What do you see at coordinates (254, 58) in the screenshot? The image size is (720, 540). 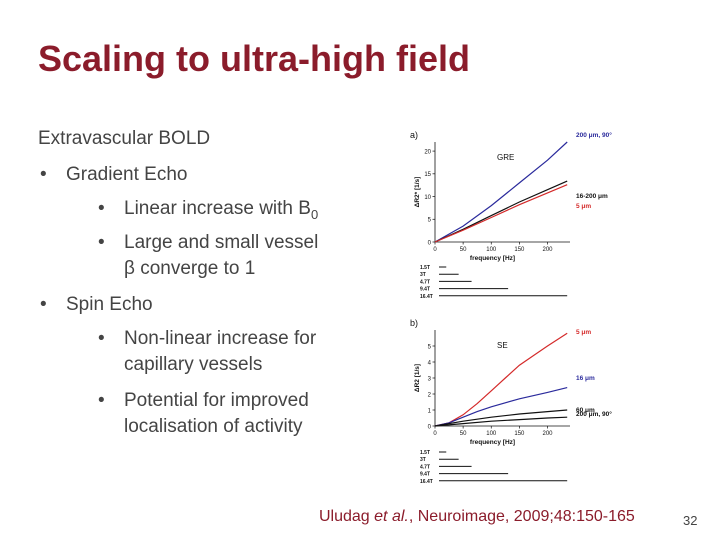 I see `slide-title: Scaling to ultra-high field` at bounding box center [254, 58].